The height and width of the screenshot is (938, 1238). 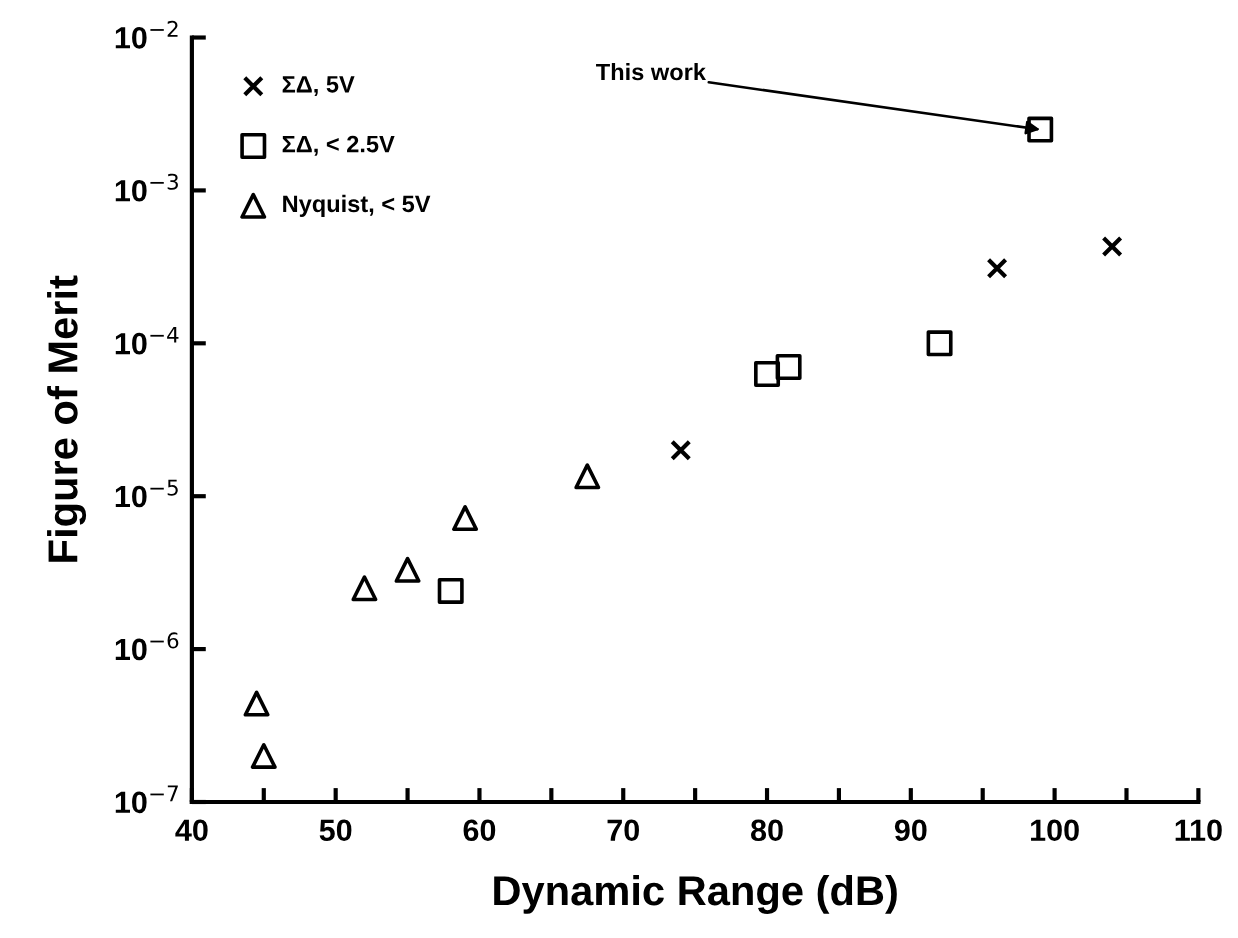 What do you see at coordinates (357, 205) in the screenshot?
I see `legend-label: Nyquist, < 5V` at bounding box center [357, 205].